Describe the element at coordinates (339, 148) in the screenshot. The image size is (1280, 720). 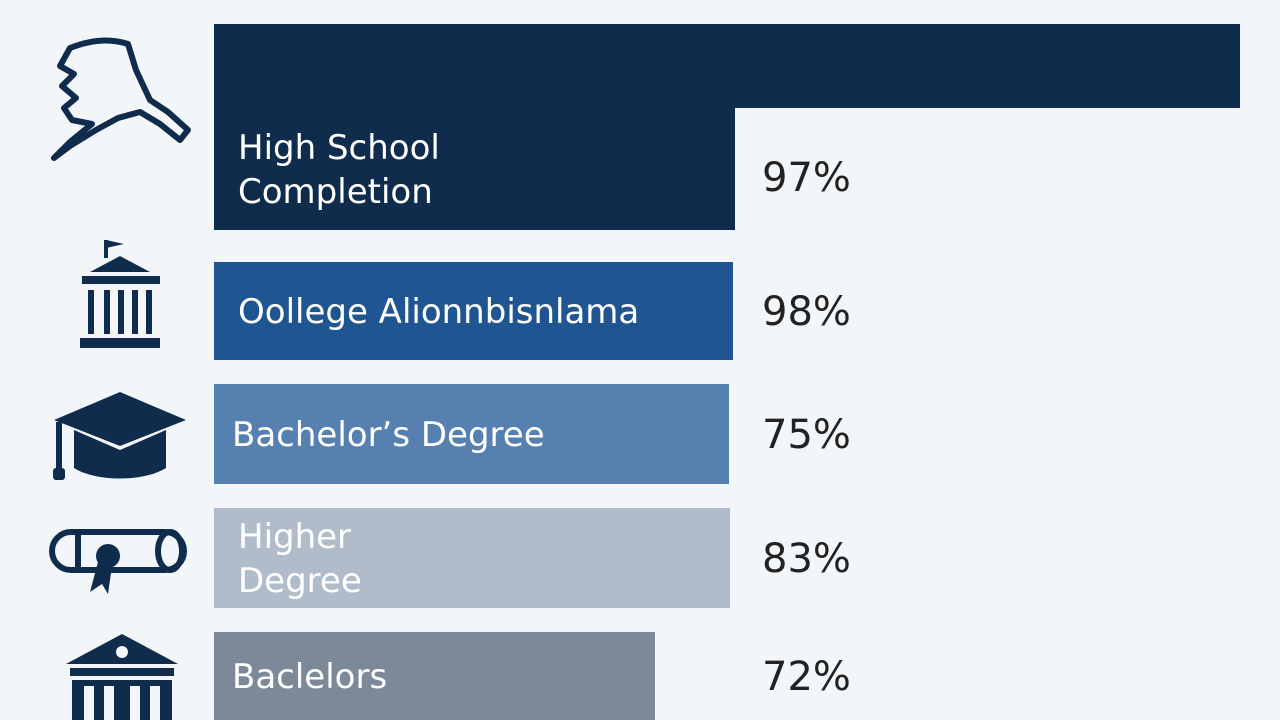
I see `bar-label-line: High School` at that location.